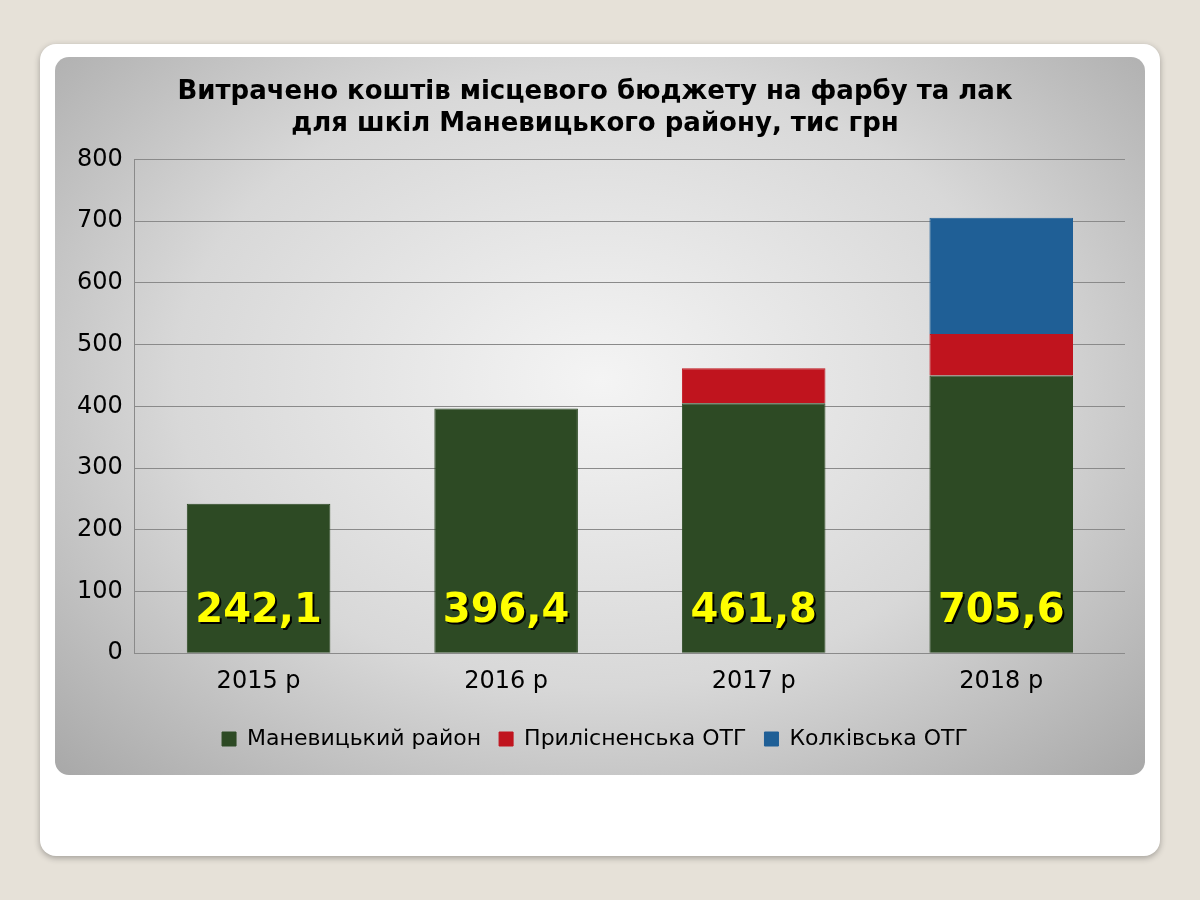 The height and width of the screenshot is (900, 1200). What do you see at coordinates (1001, 679) in the screenshot?
I see `x-tick-label: 2018 р` at bounding box center [1001, 679].